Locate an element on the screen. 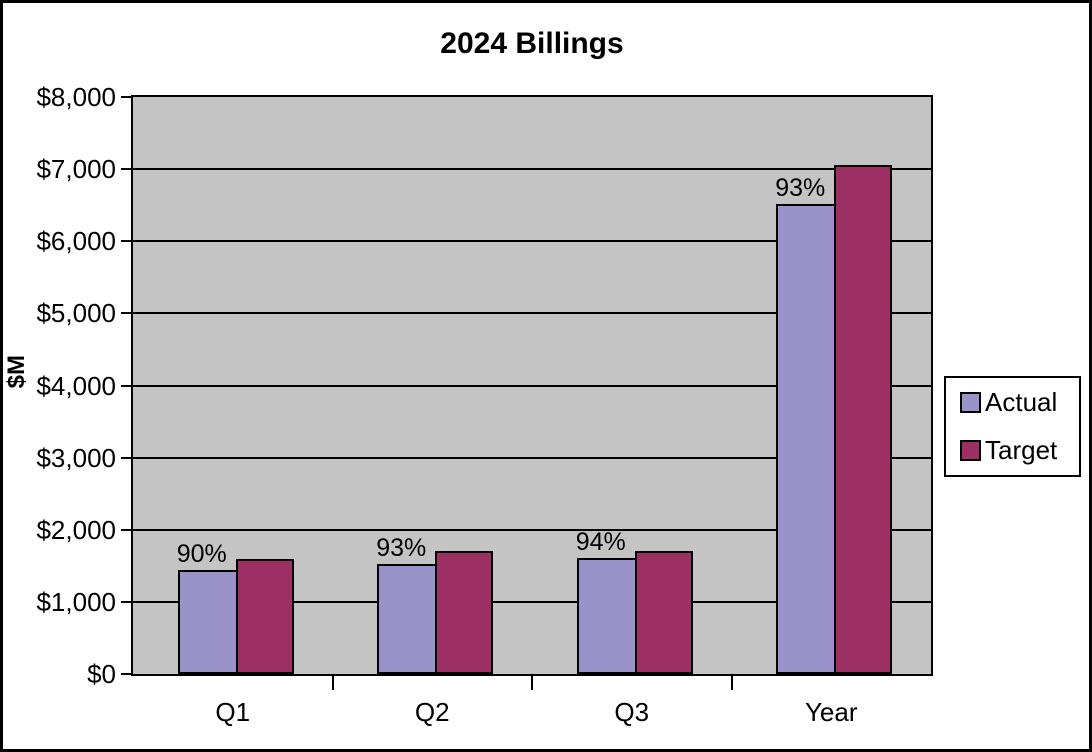  x-category-label-year: Year is located at coordinates (831, 712).